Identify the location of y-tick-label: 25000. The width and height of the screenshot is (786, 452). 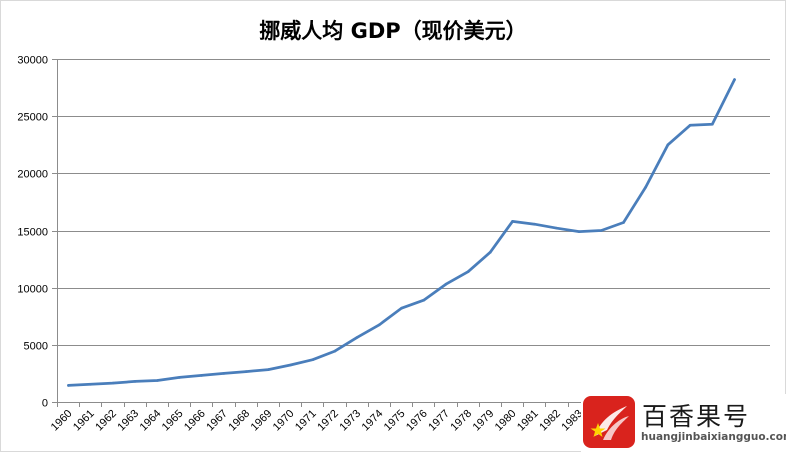
(32, 118).